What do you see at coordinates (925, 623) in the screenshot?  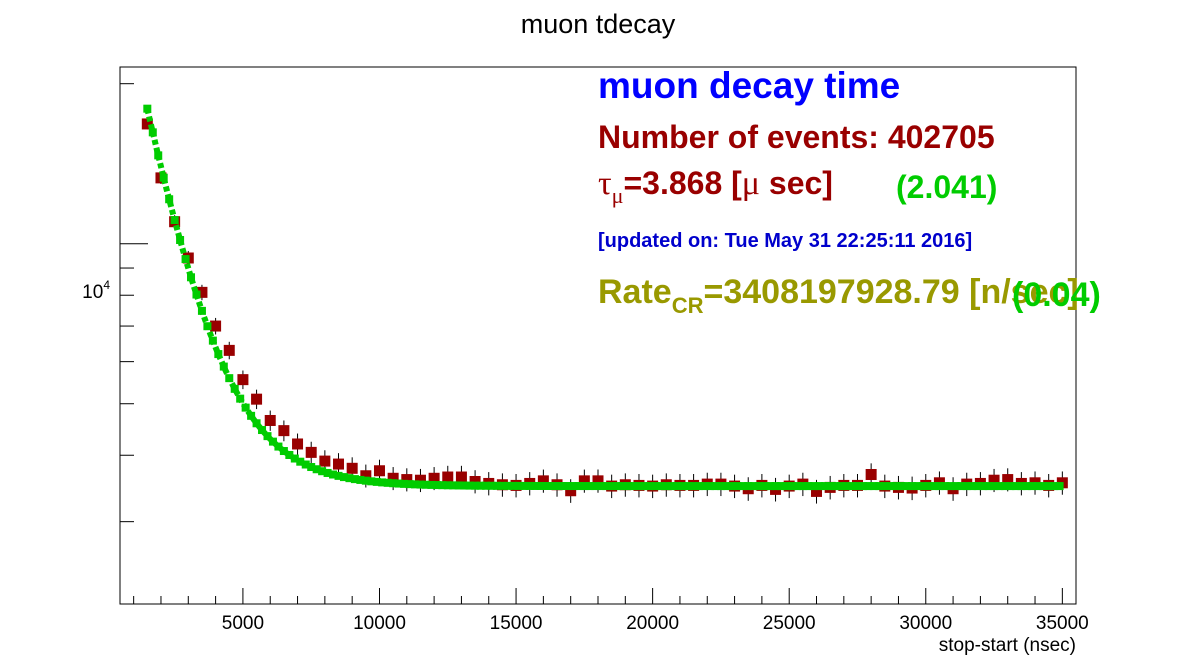 I see `x-tick-label: 30000` at bounding box center [925, 623].